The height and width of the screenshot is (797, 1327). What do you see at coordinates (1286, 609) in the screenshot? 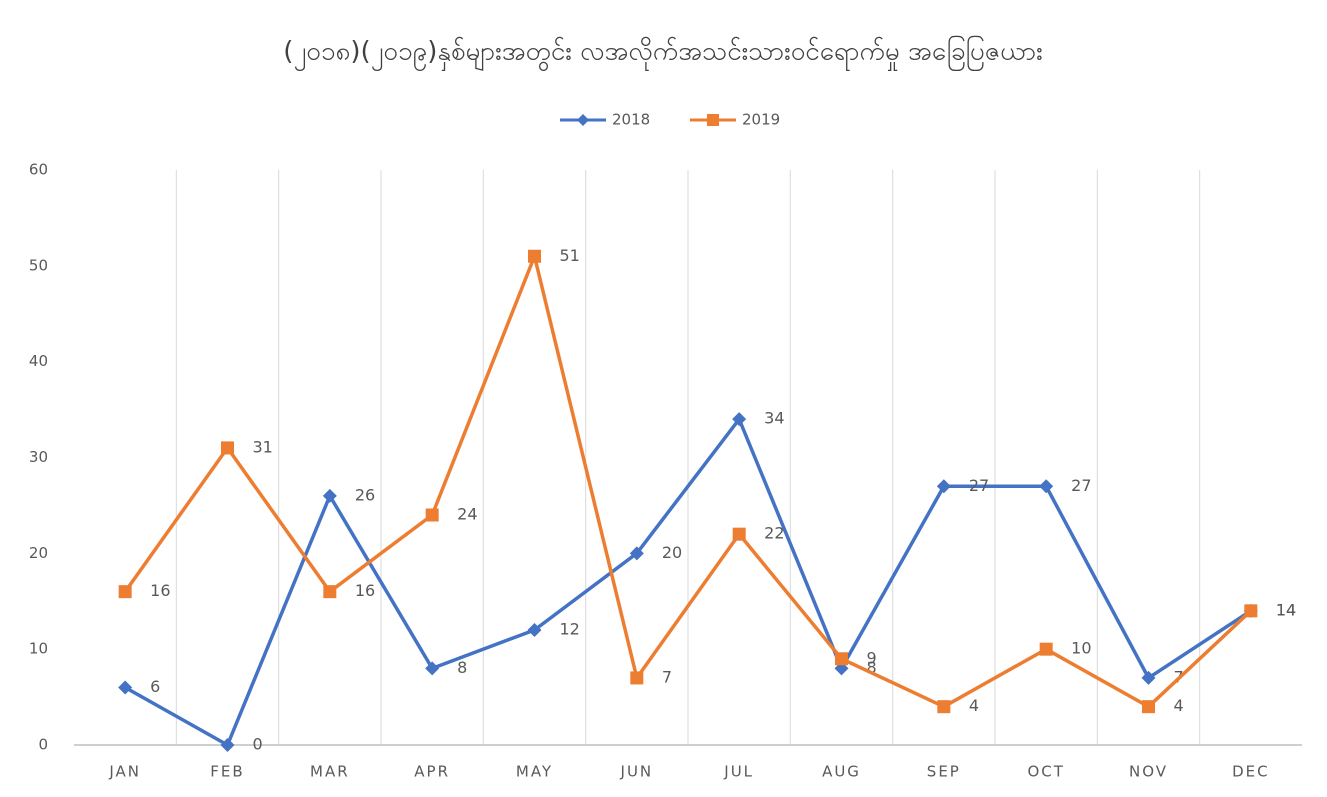
I see `data-label: 14` at bounding box center [1286, 609].